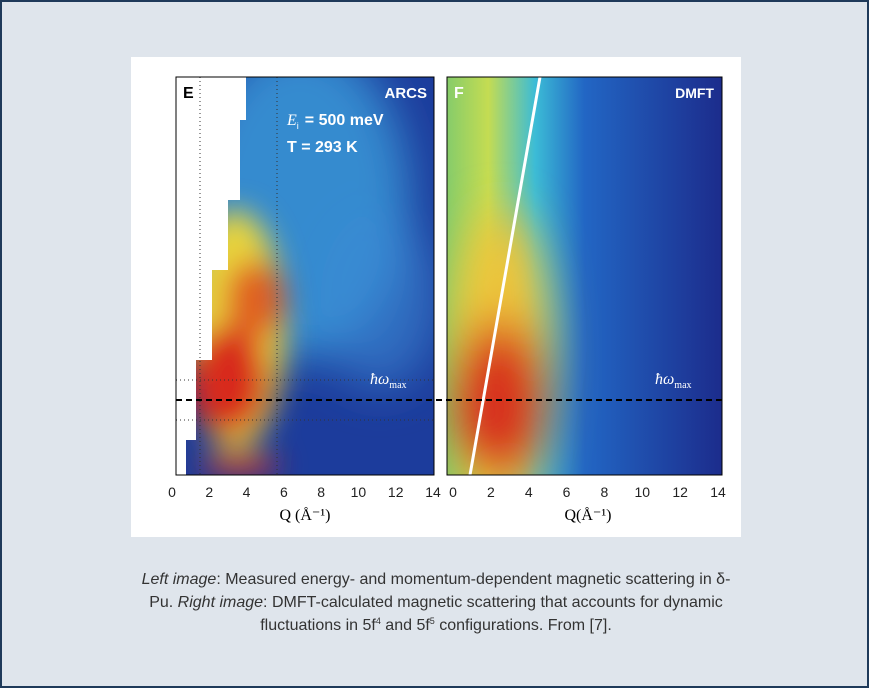  What do you see at coordinates (523, 625) in the screenshot?
I see `caption-text: configurations. From [7].` at bounding box center [523, 625].